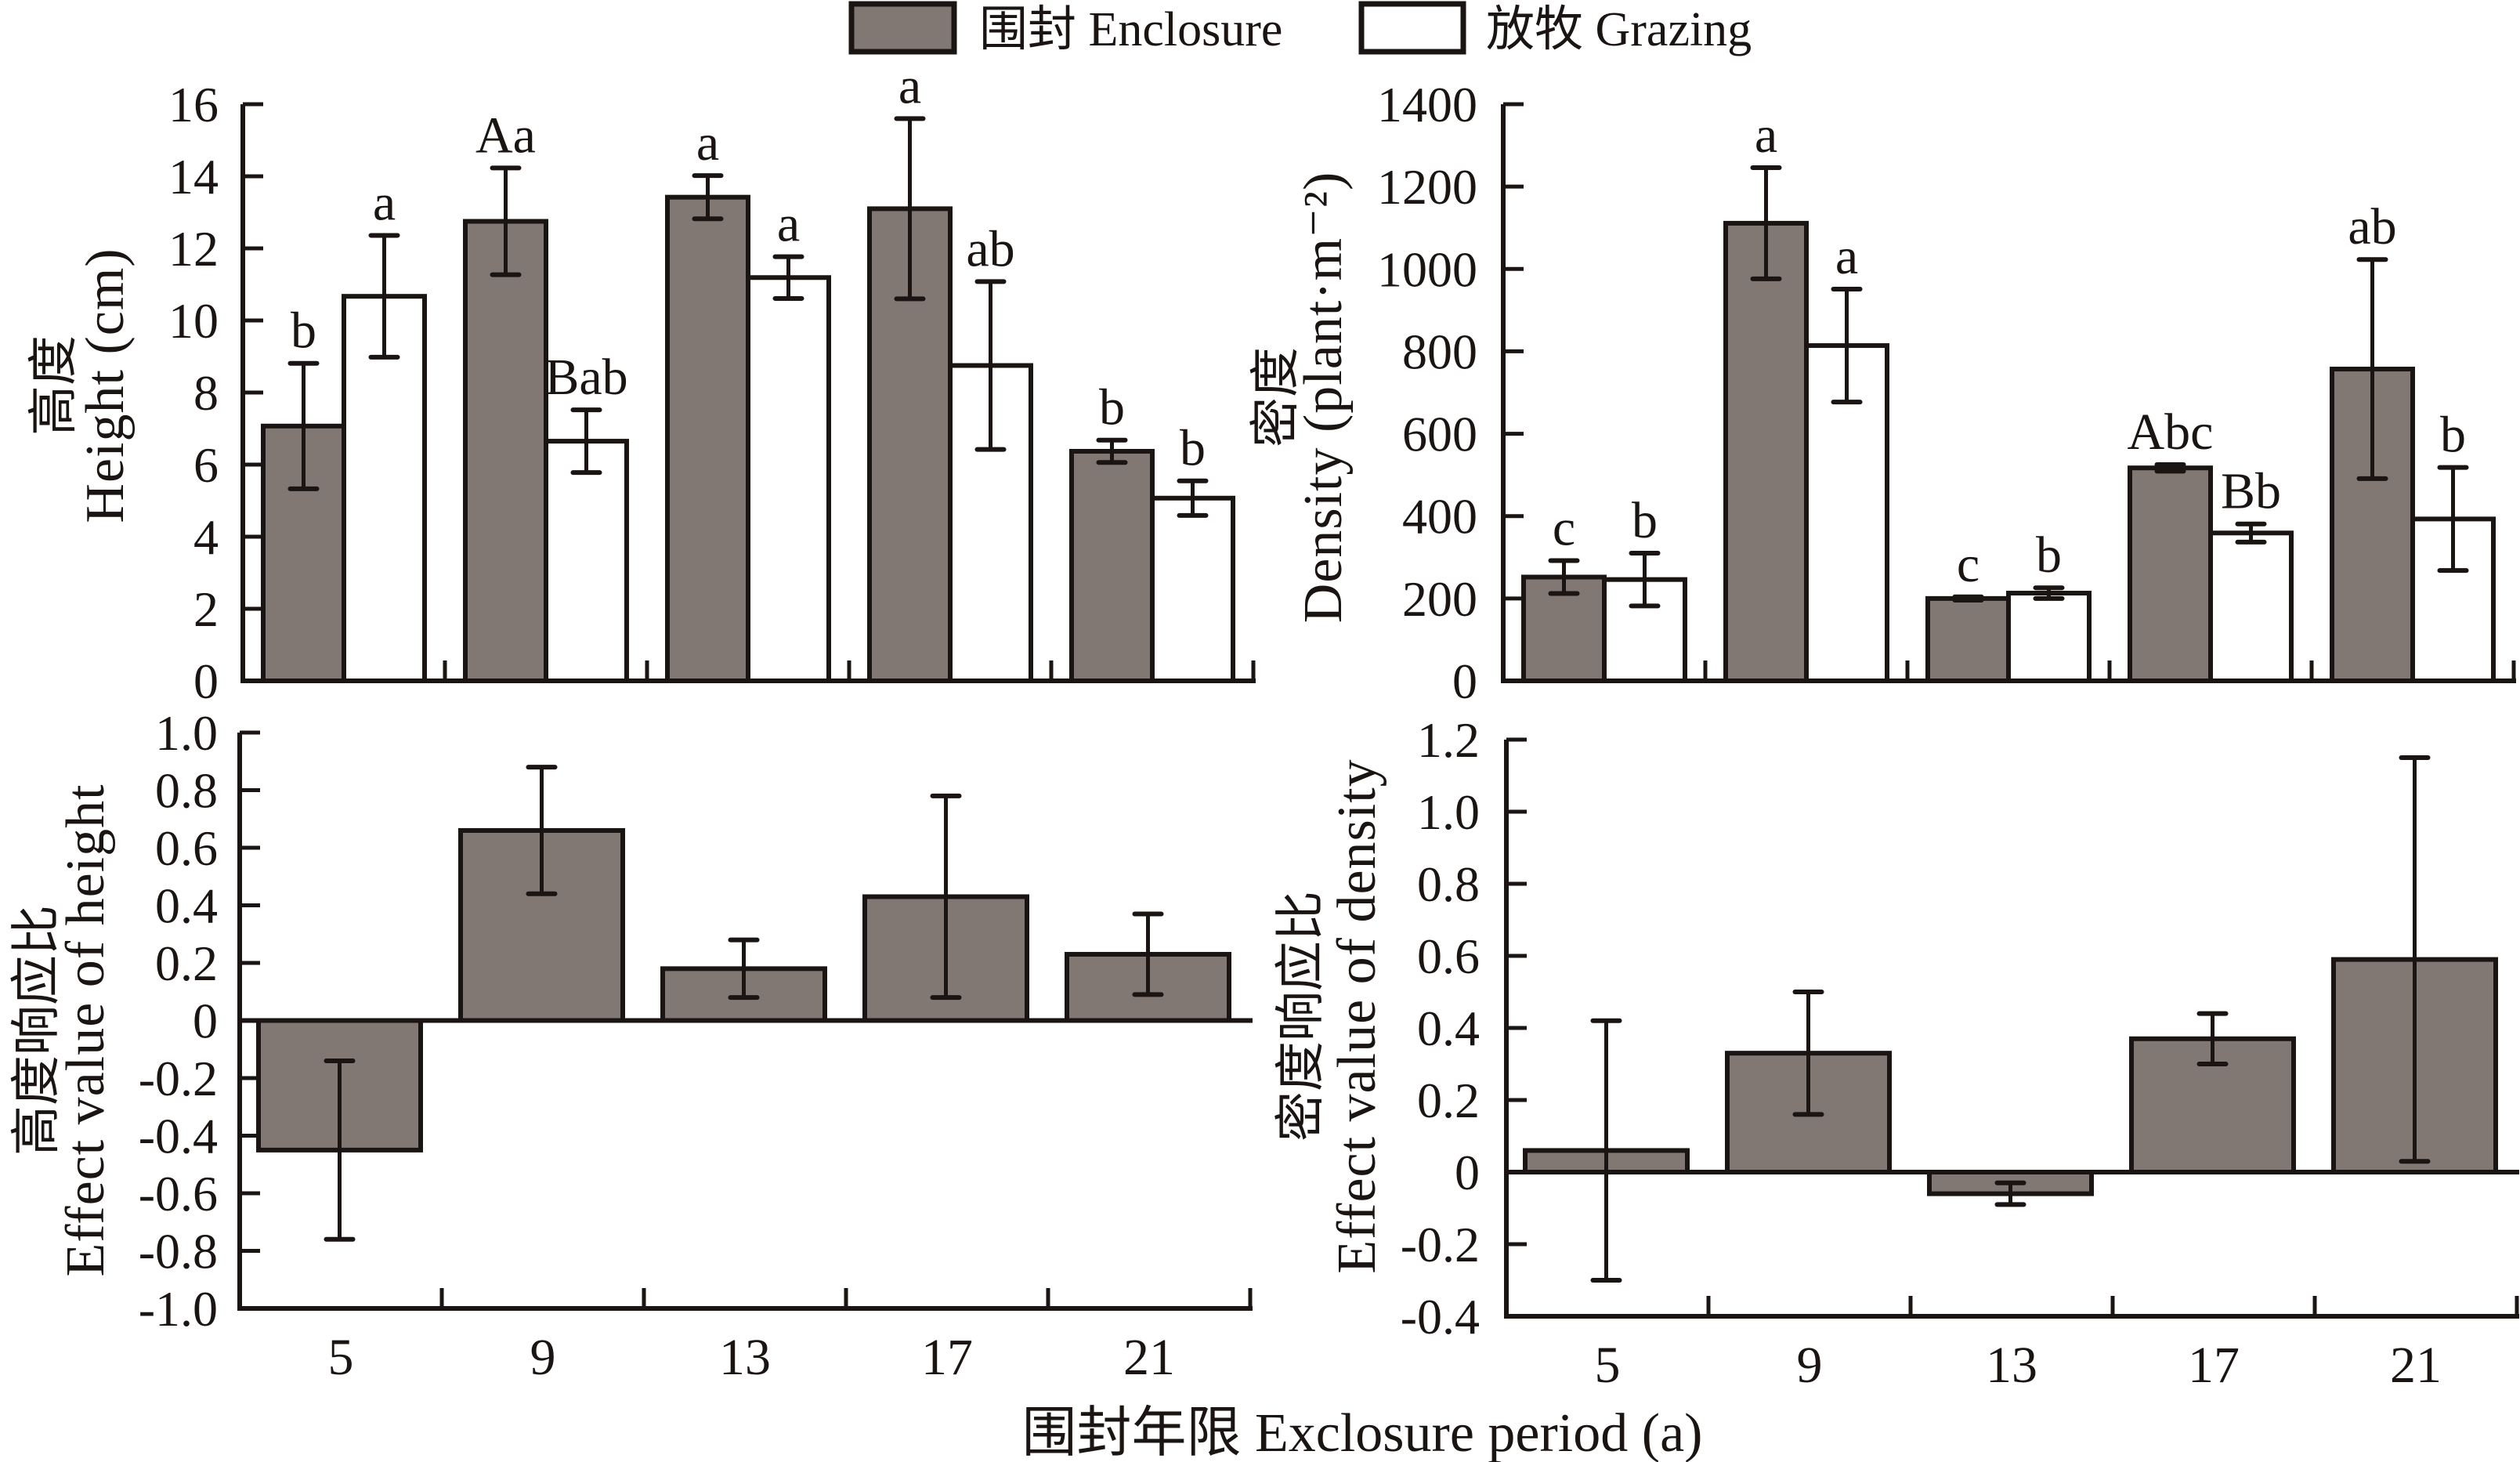  I want to click on legend-item-grazing: 放牧 Grazing, so click(1555, 28).